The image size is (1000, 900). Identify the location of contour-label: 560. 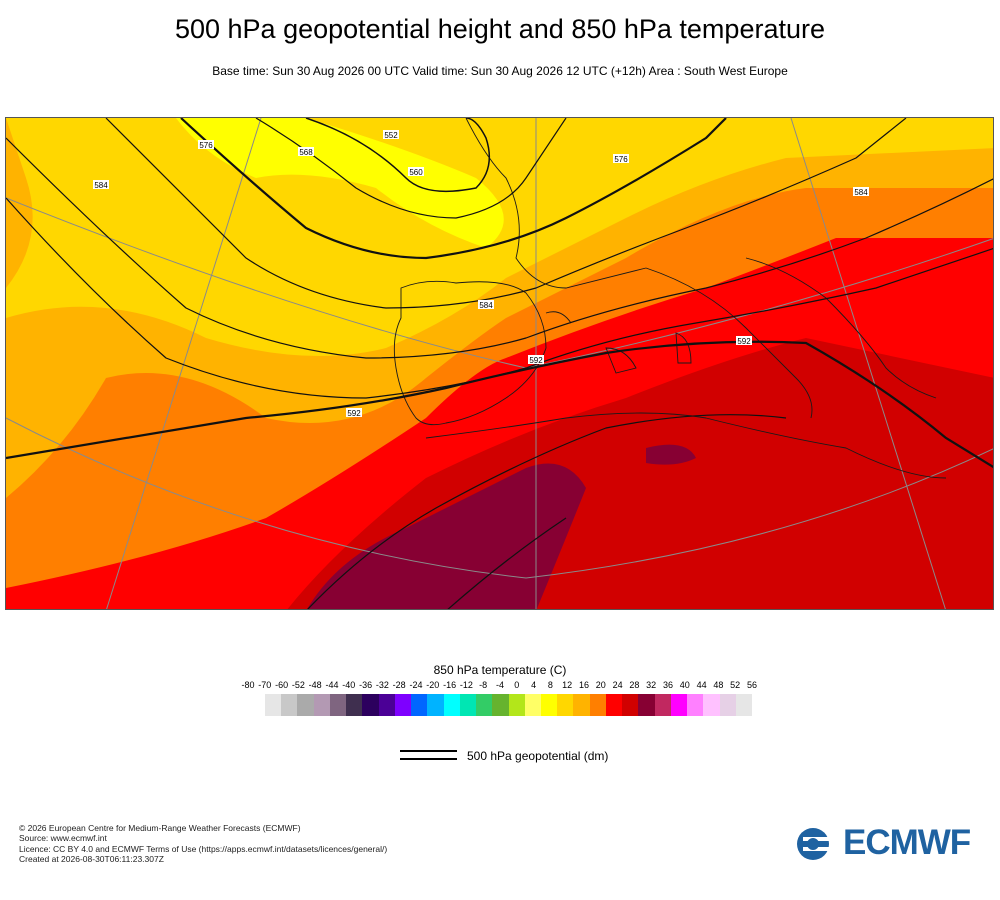
(416, 172).